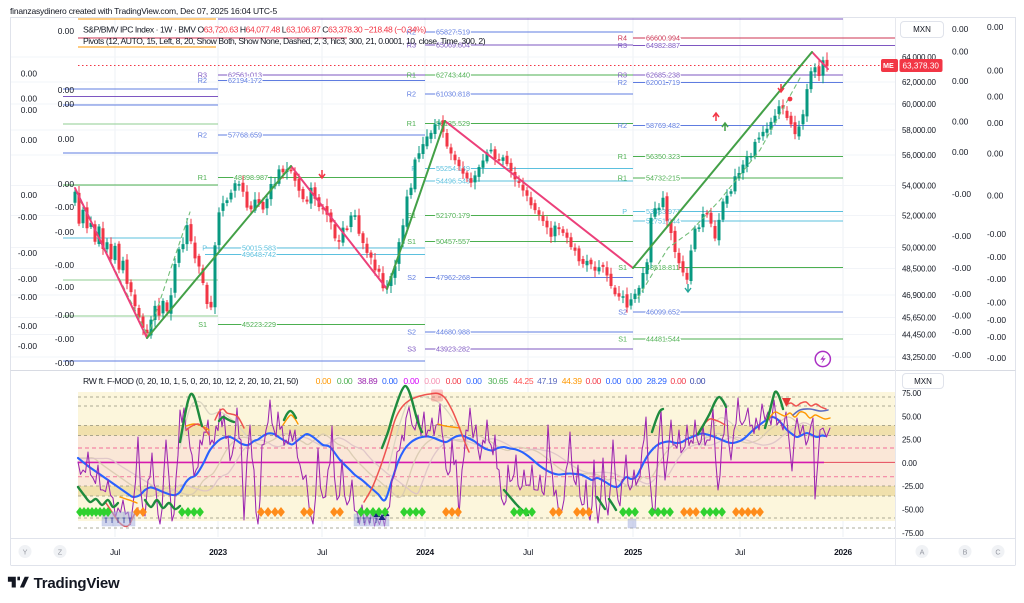 The height and width of the screenshot is (603, 1024). I want to click on svg-text: 56350.323, so click(663, 156).